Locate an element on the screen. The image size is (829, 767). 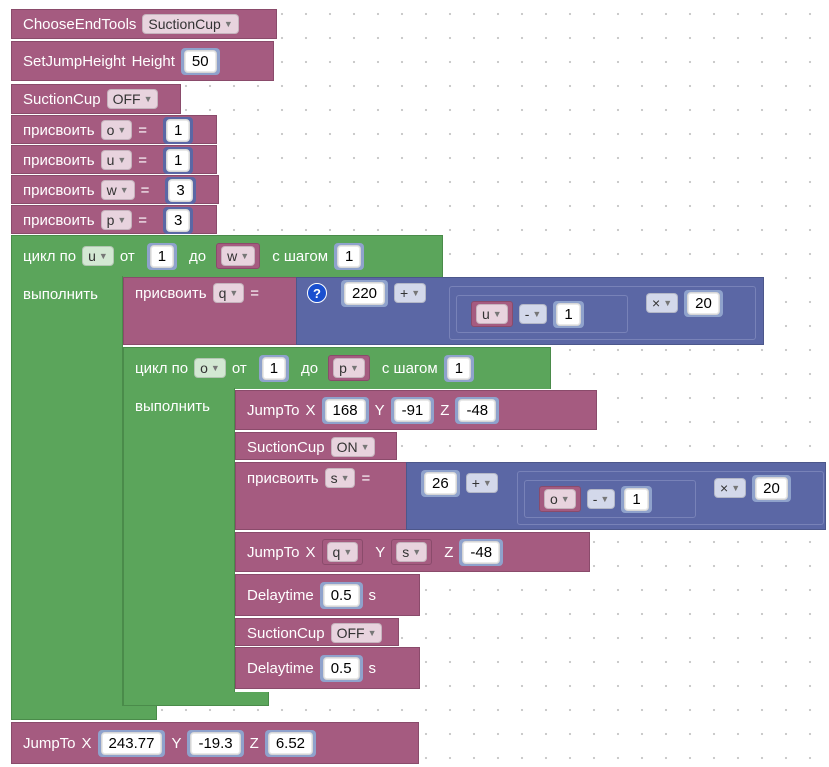
delay-time-block-2: Delaytime 0.5 s is located at coordinates (327, 668).